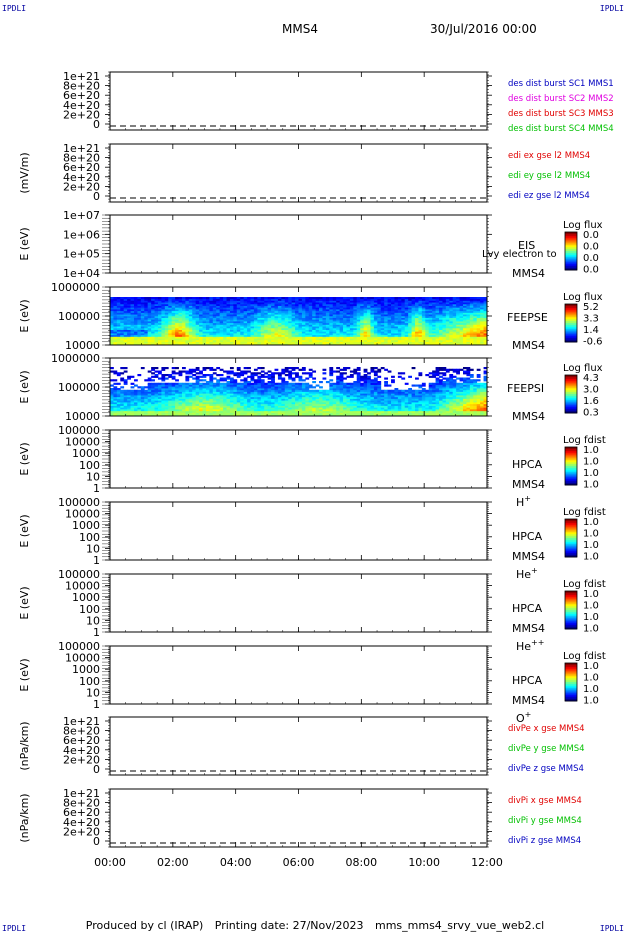 This screenshot has width=630, height=934. What do you see at coordinates (549, 196) in the screenshot?
I see `legend-entry: edi ez gse l2 MMS4` at bounding box center [549, 196].